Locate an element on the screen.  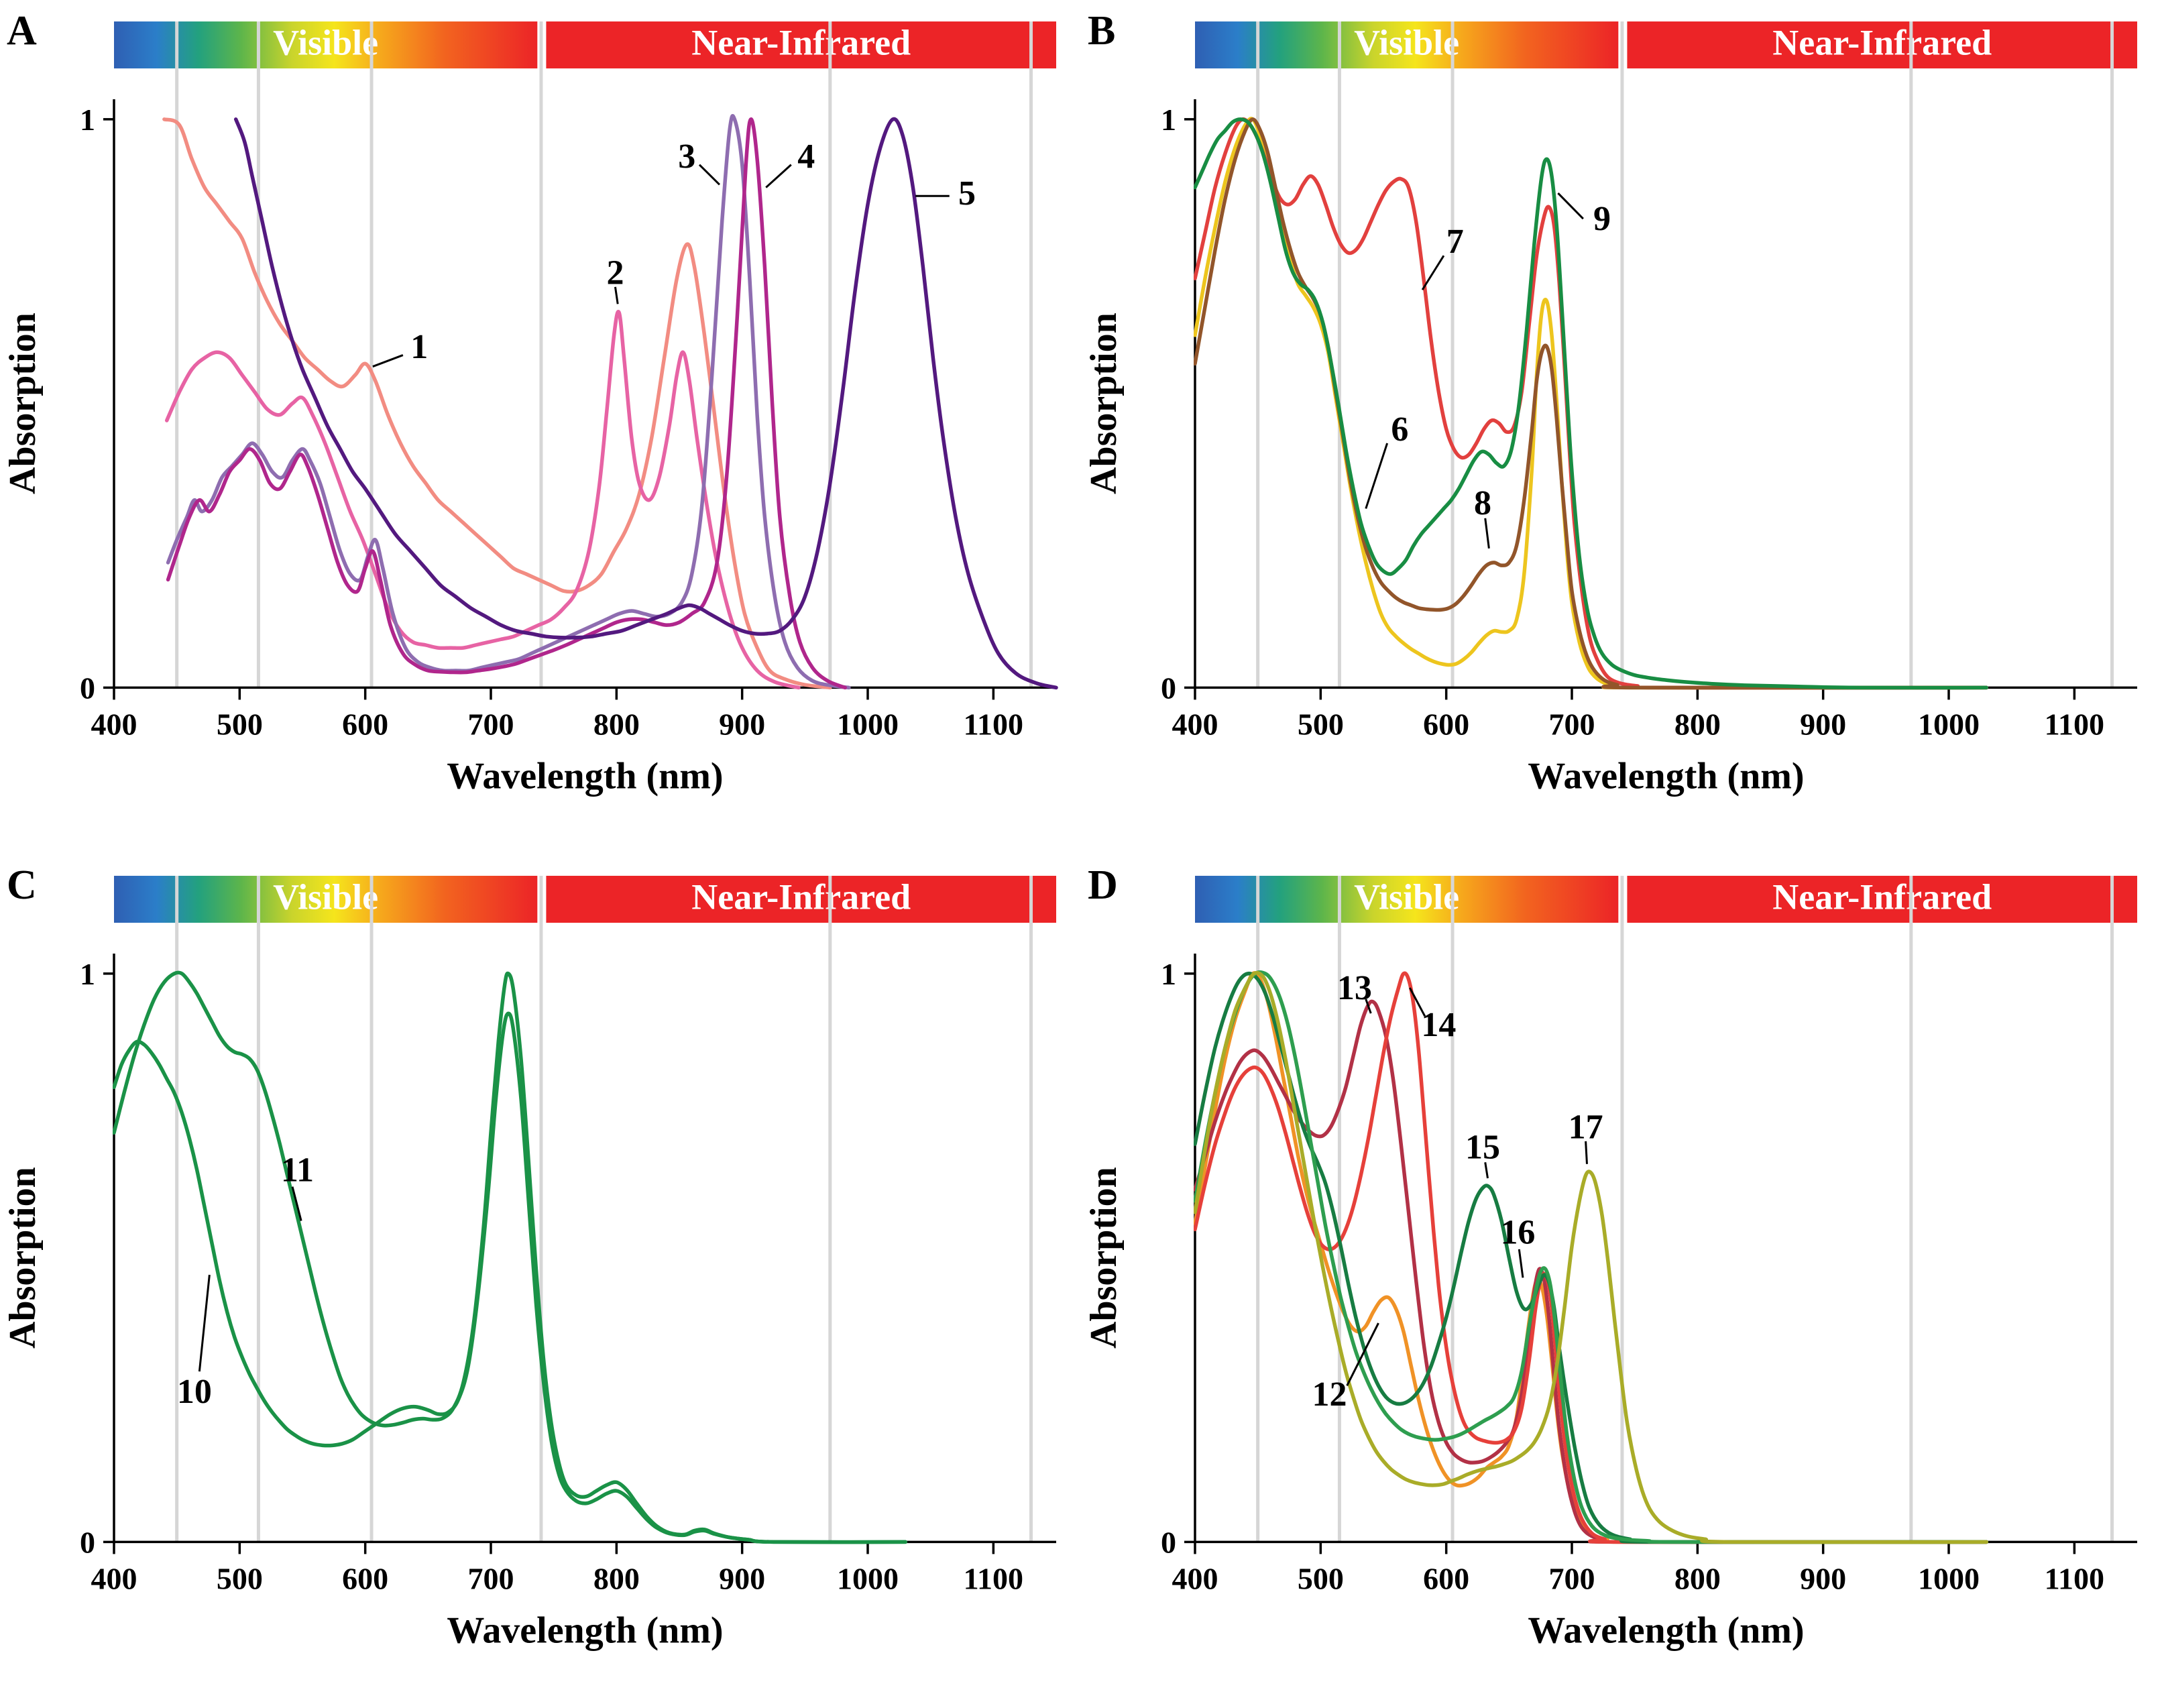
panel-letter: A is located at coordinates (22, 31).